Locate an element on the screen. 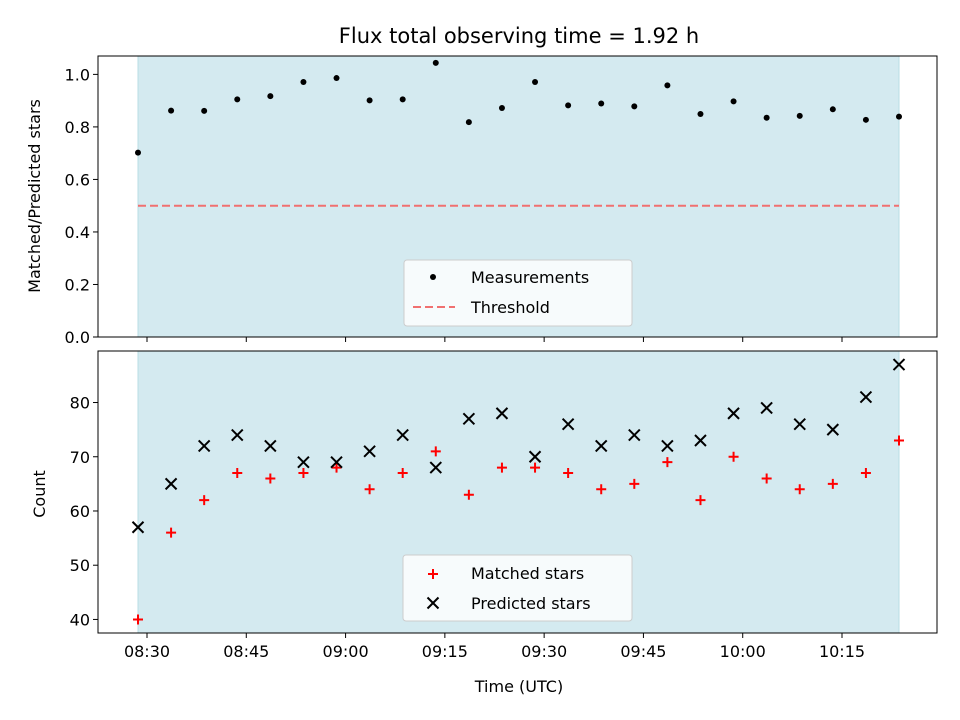 This screenshot has height=720, width=960. count-legend: Matched stars Predicted stars is located at coordinates (517, 588).